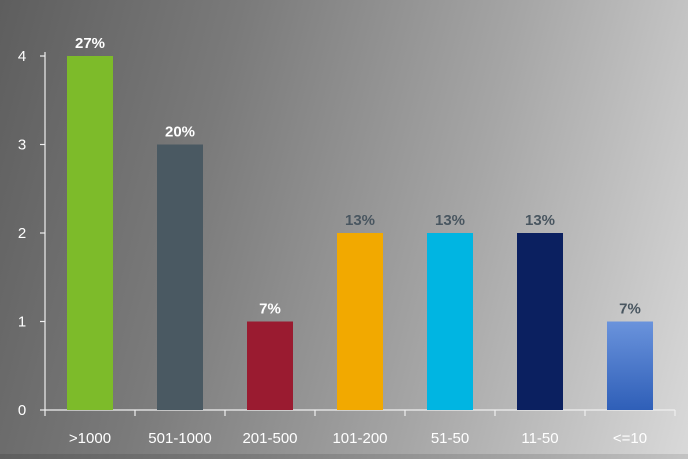 The image size is (688, 459). Describe the element at coordinates (539, 438) in the screenshot. I see `x-tick-label: 11-50` at that location.